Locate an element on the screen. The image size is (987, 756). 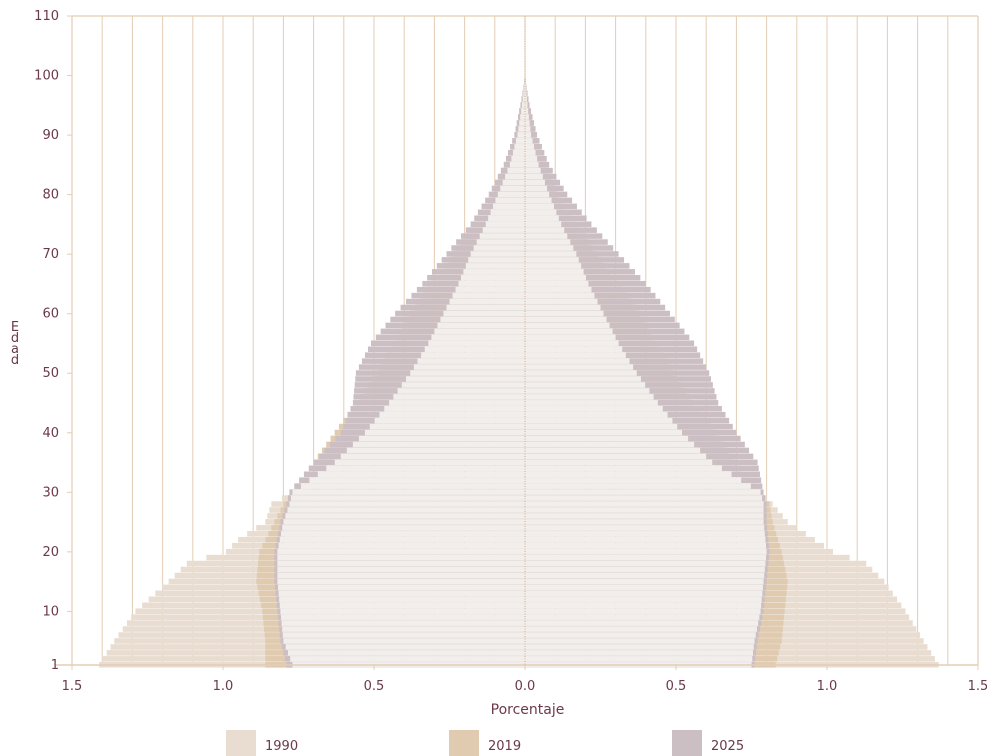
x-tick-label: 1.5 is located at coordinates (977, 686).